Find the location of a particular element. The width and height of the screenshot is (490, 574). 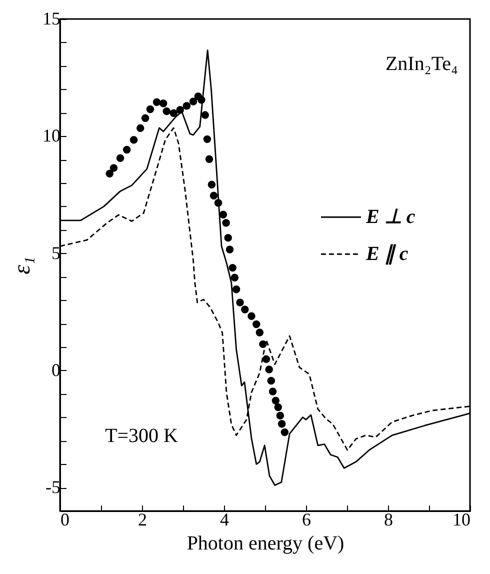

x-tick-label: 4 is located at coordinates (224, 520).